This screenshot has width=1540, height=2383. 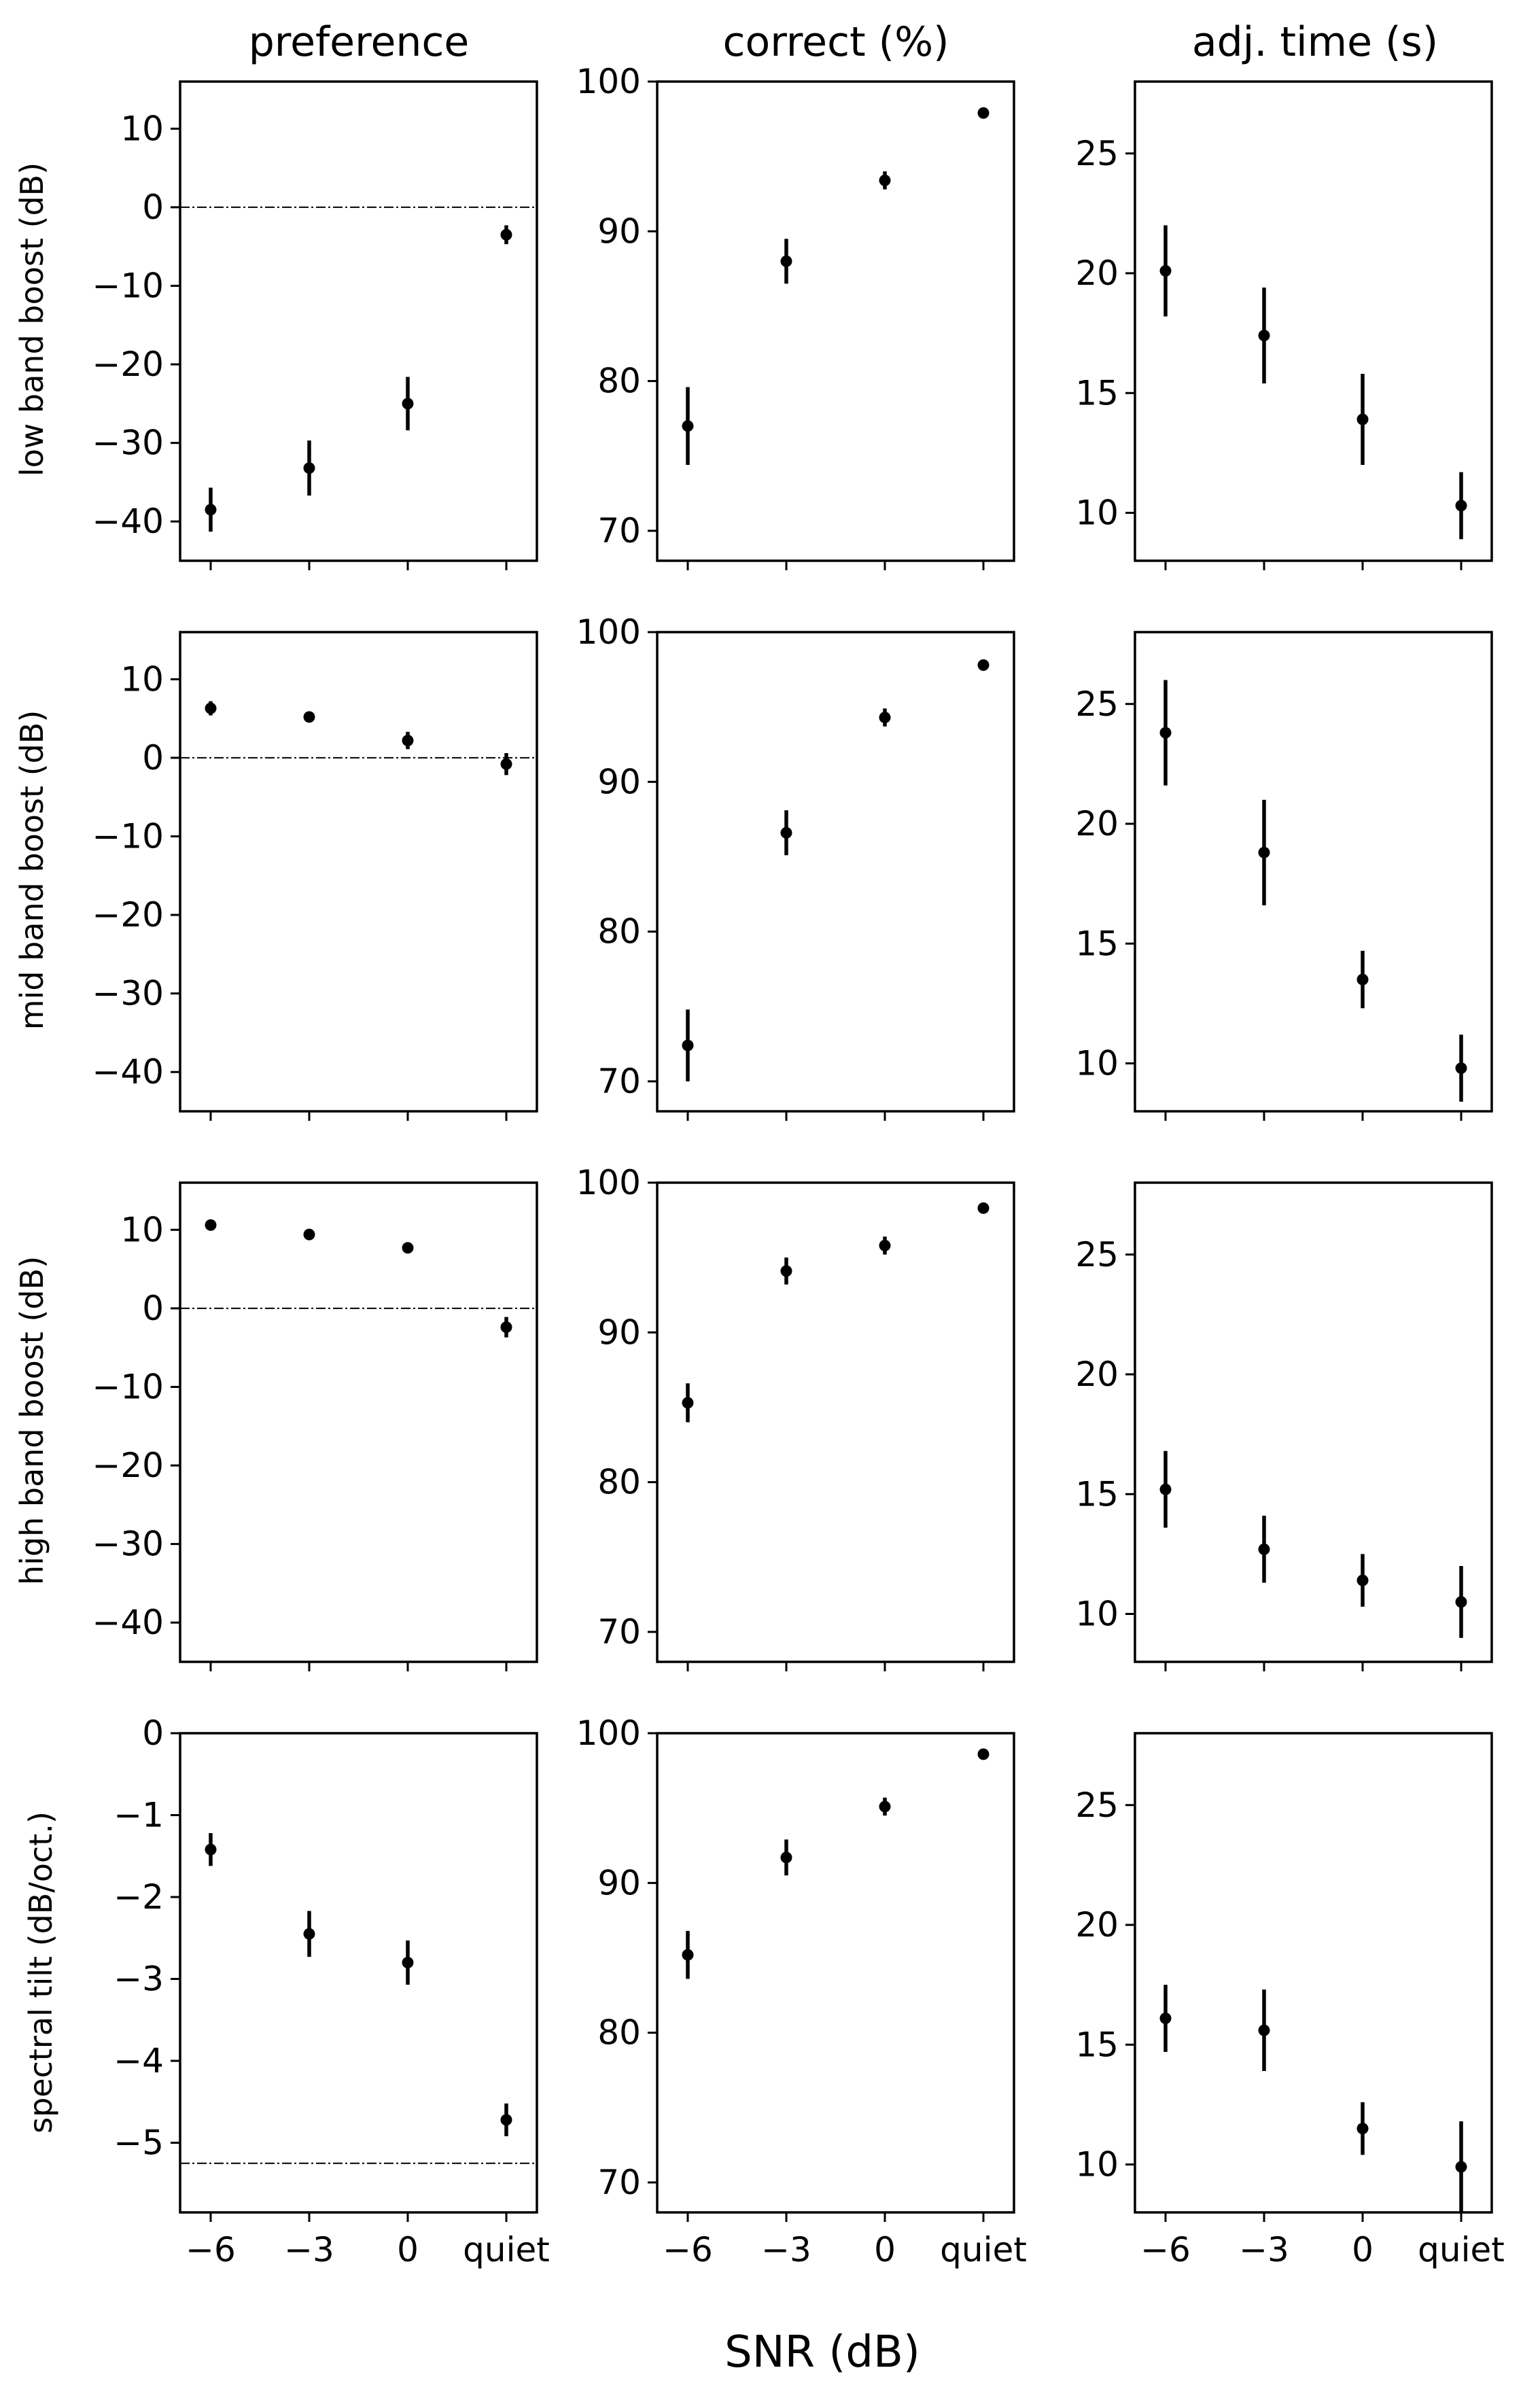 I want to click on col-title-correct: correct (%), so click(x=836, y=42).